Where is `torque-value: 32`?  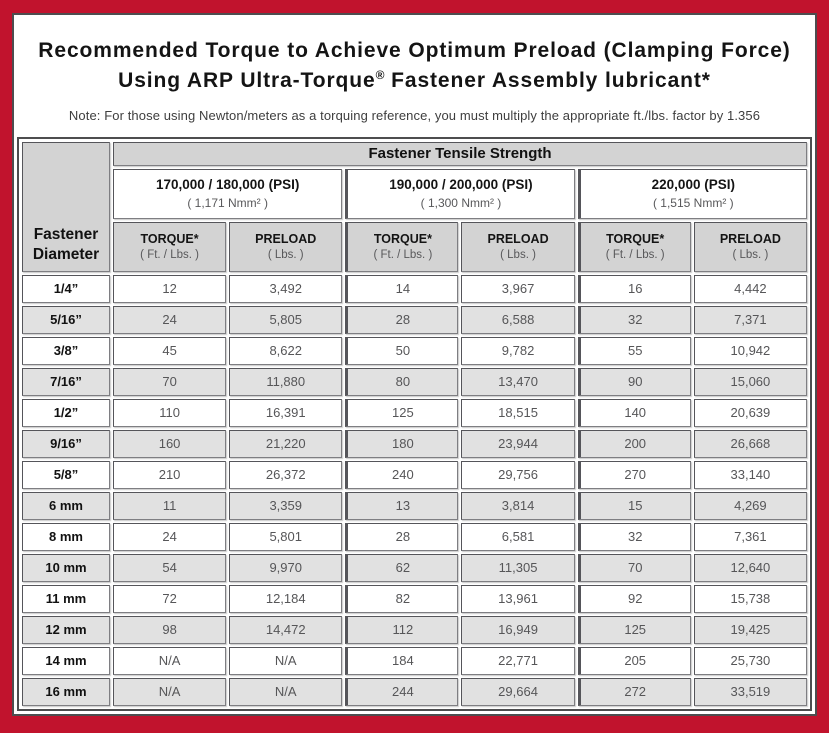
torque-value: 32 is located at coordinates (634, 536).